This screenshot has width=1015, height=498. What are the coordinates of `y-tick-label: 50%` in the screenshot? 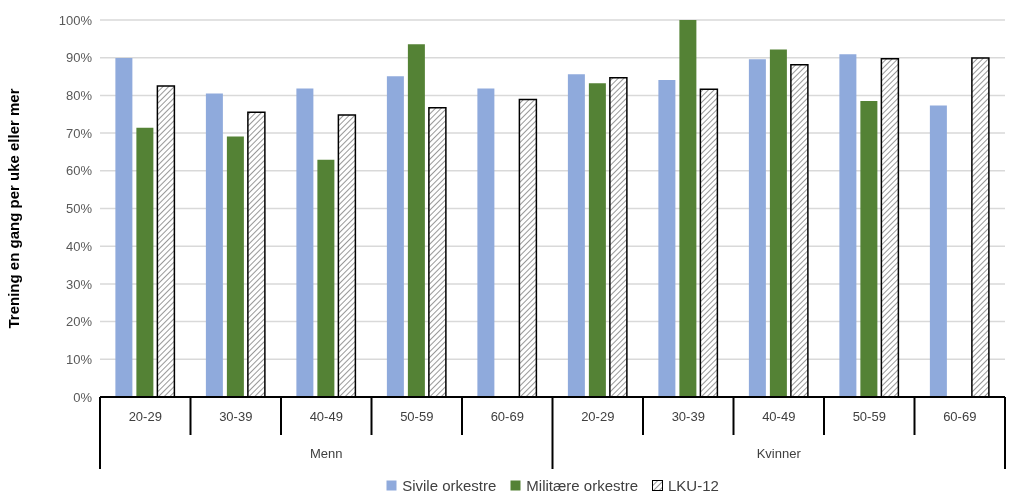 It's located at (79, 209).